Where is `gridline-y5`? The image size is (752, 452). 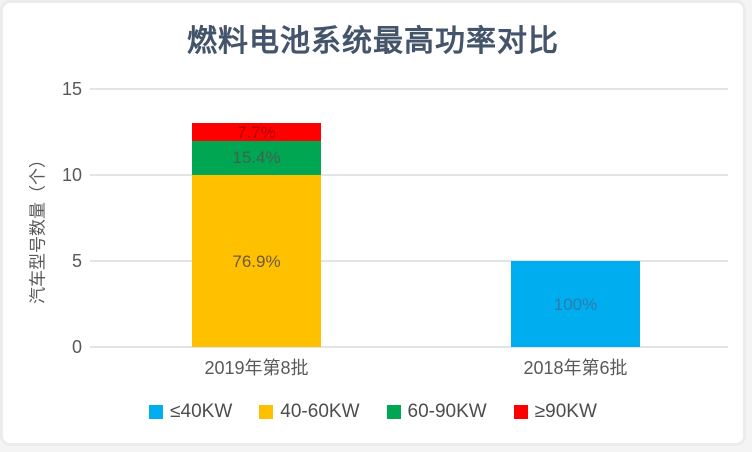 gridline-y5 is located at coordinates (409, 261).